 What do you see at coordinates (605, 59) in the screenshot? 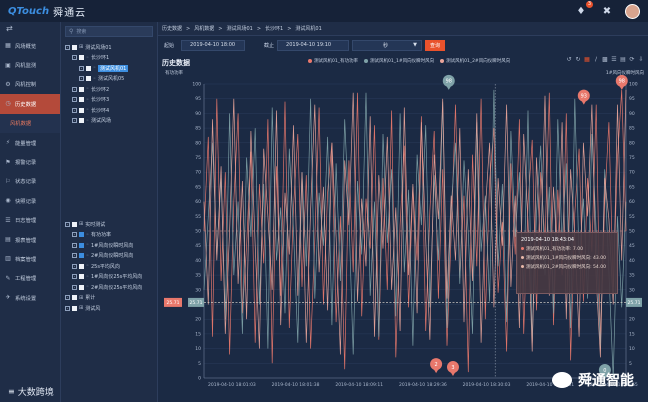
I see `bar-chart-icon: ▩` at bounding box center [605, 59].